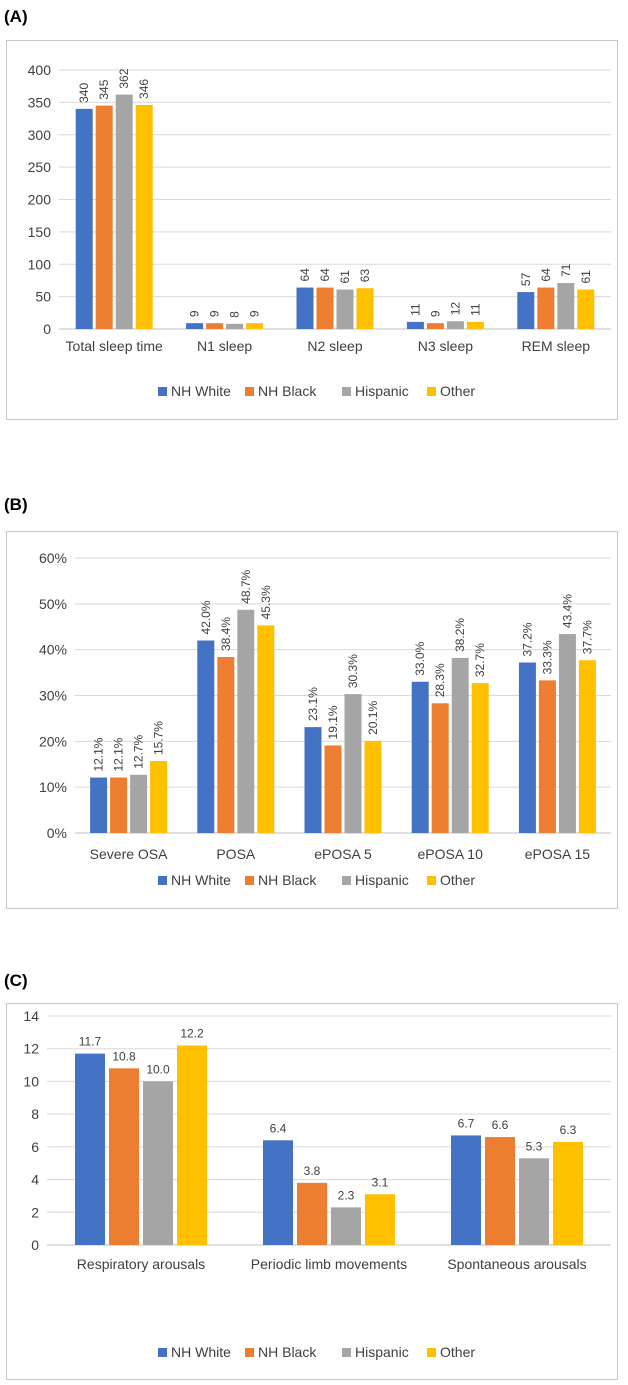 This screenshot has height=1385, width=628. What do you see at coordinates (158, 1069) in the screenshot?
I see `chart-c-data-label: 10.0` at bounding box center [158, 1069].